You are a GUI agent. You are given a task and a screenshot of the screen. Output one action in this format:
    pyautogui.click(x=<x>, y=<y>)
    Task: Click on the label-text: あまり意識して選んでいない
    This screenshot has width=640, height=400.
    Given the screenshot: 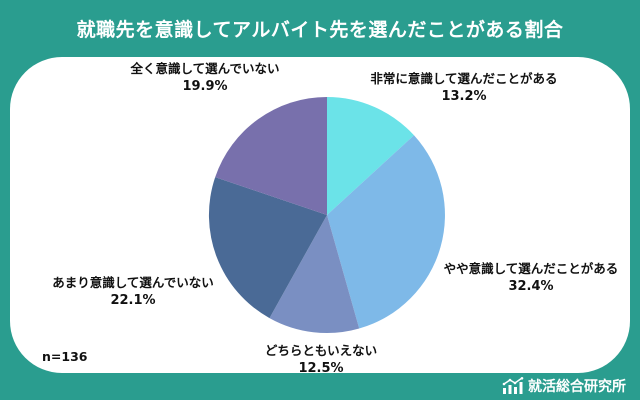 What is the action you would take?
    pyautogui.click(x=133, y=282)
    